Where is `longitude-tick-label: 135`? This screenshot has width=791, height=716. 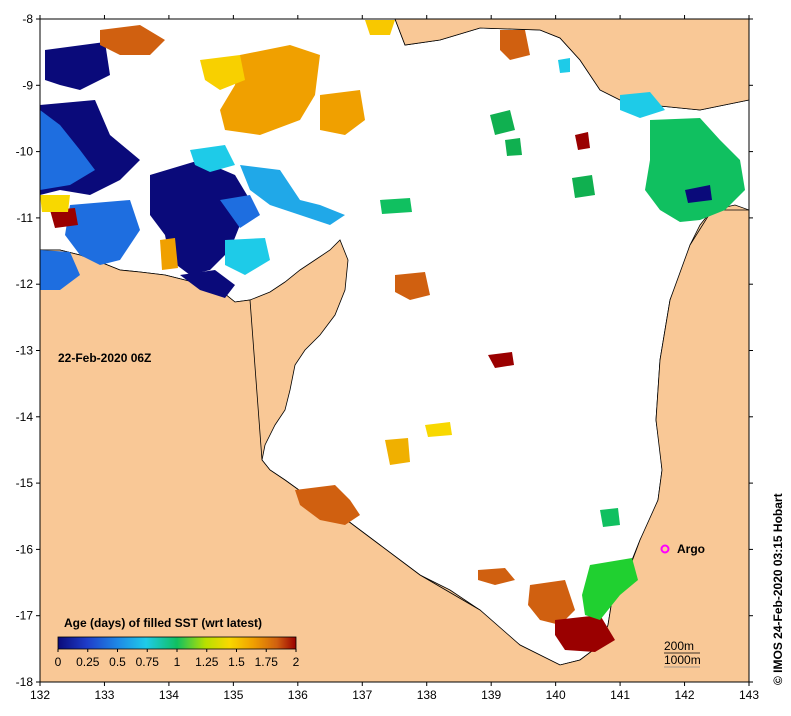
longitude-tick-label: 135 is located at coordinates (233, 695).